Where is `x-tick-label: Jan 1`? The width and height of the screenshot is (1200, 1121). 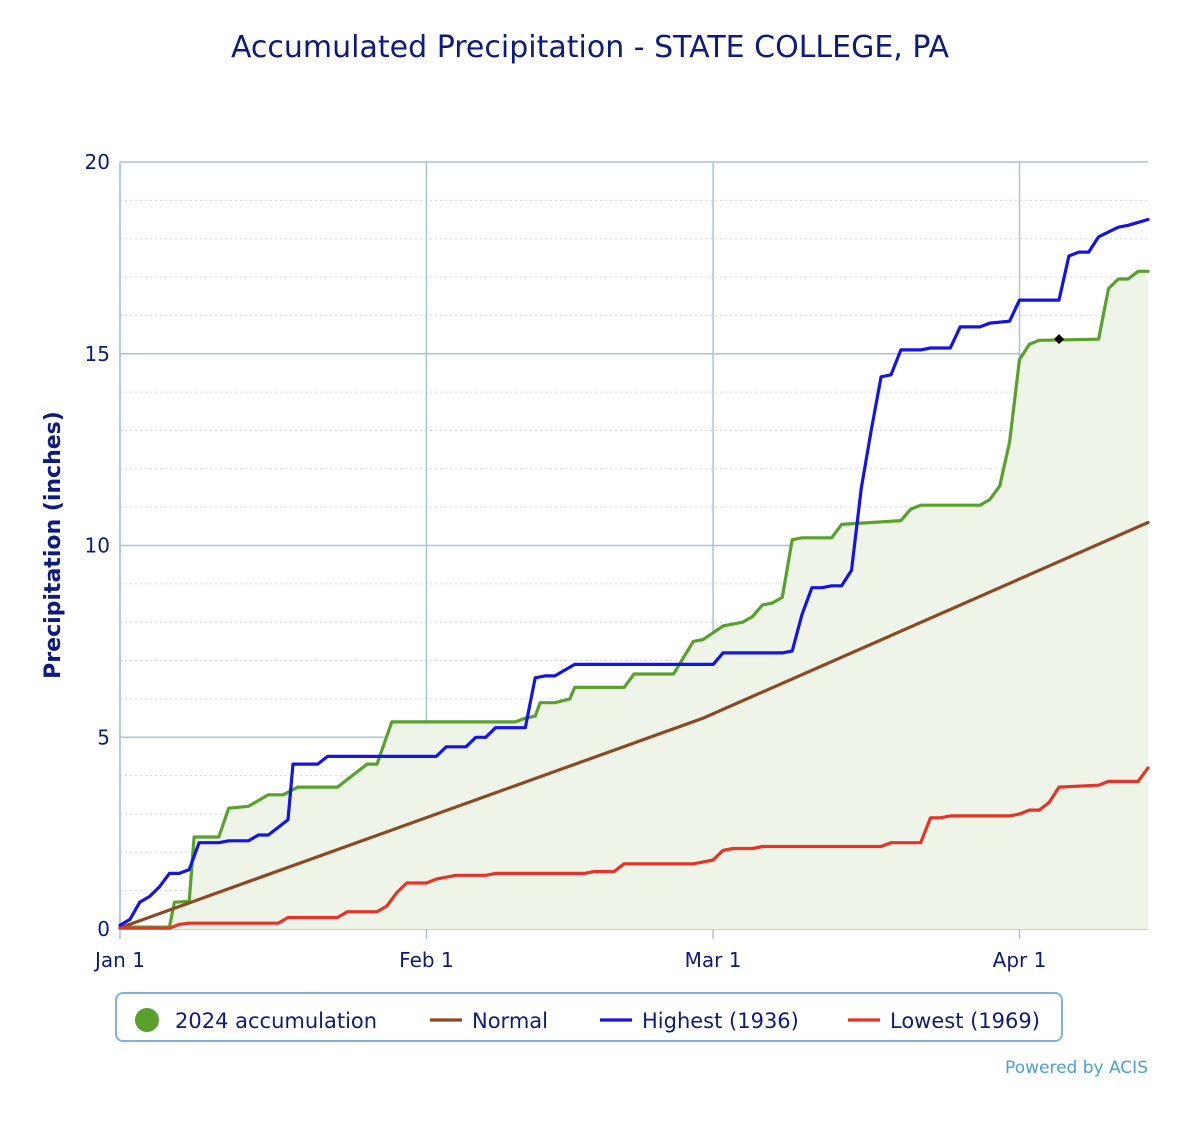
x-tick-label: Jan 1 is located at coordinates (119, 960).